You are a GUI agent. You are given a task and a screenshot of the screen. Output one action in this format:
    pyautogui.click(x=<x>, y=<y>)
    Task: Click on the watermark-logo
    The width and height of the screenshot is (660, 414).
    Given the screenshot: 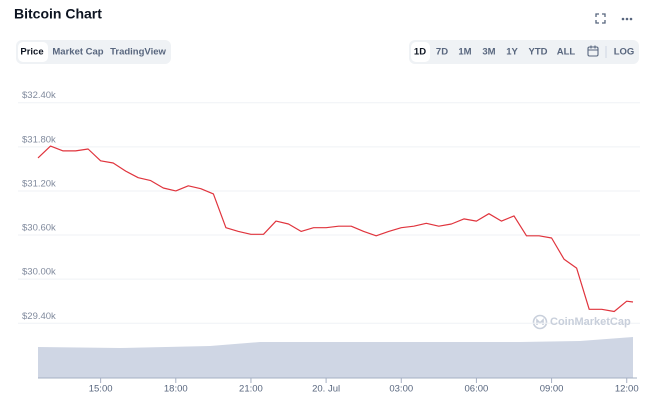 What is the action you would take?
    pyautogui.click(x=540, y=322)
    